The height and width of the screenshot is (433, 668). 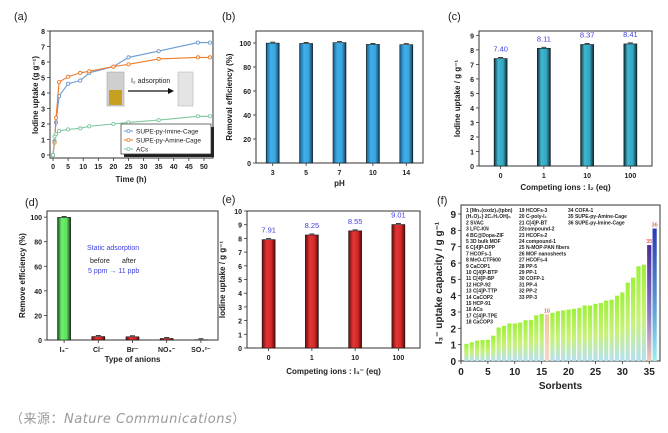 I want to click on y-tick-label: 80, so click(x=38, y=243).